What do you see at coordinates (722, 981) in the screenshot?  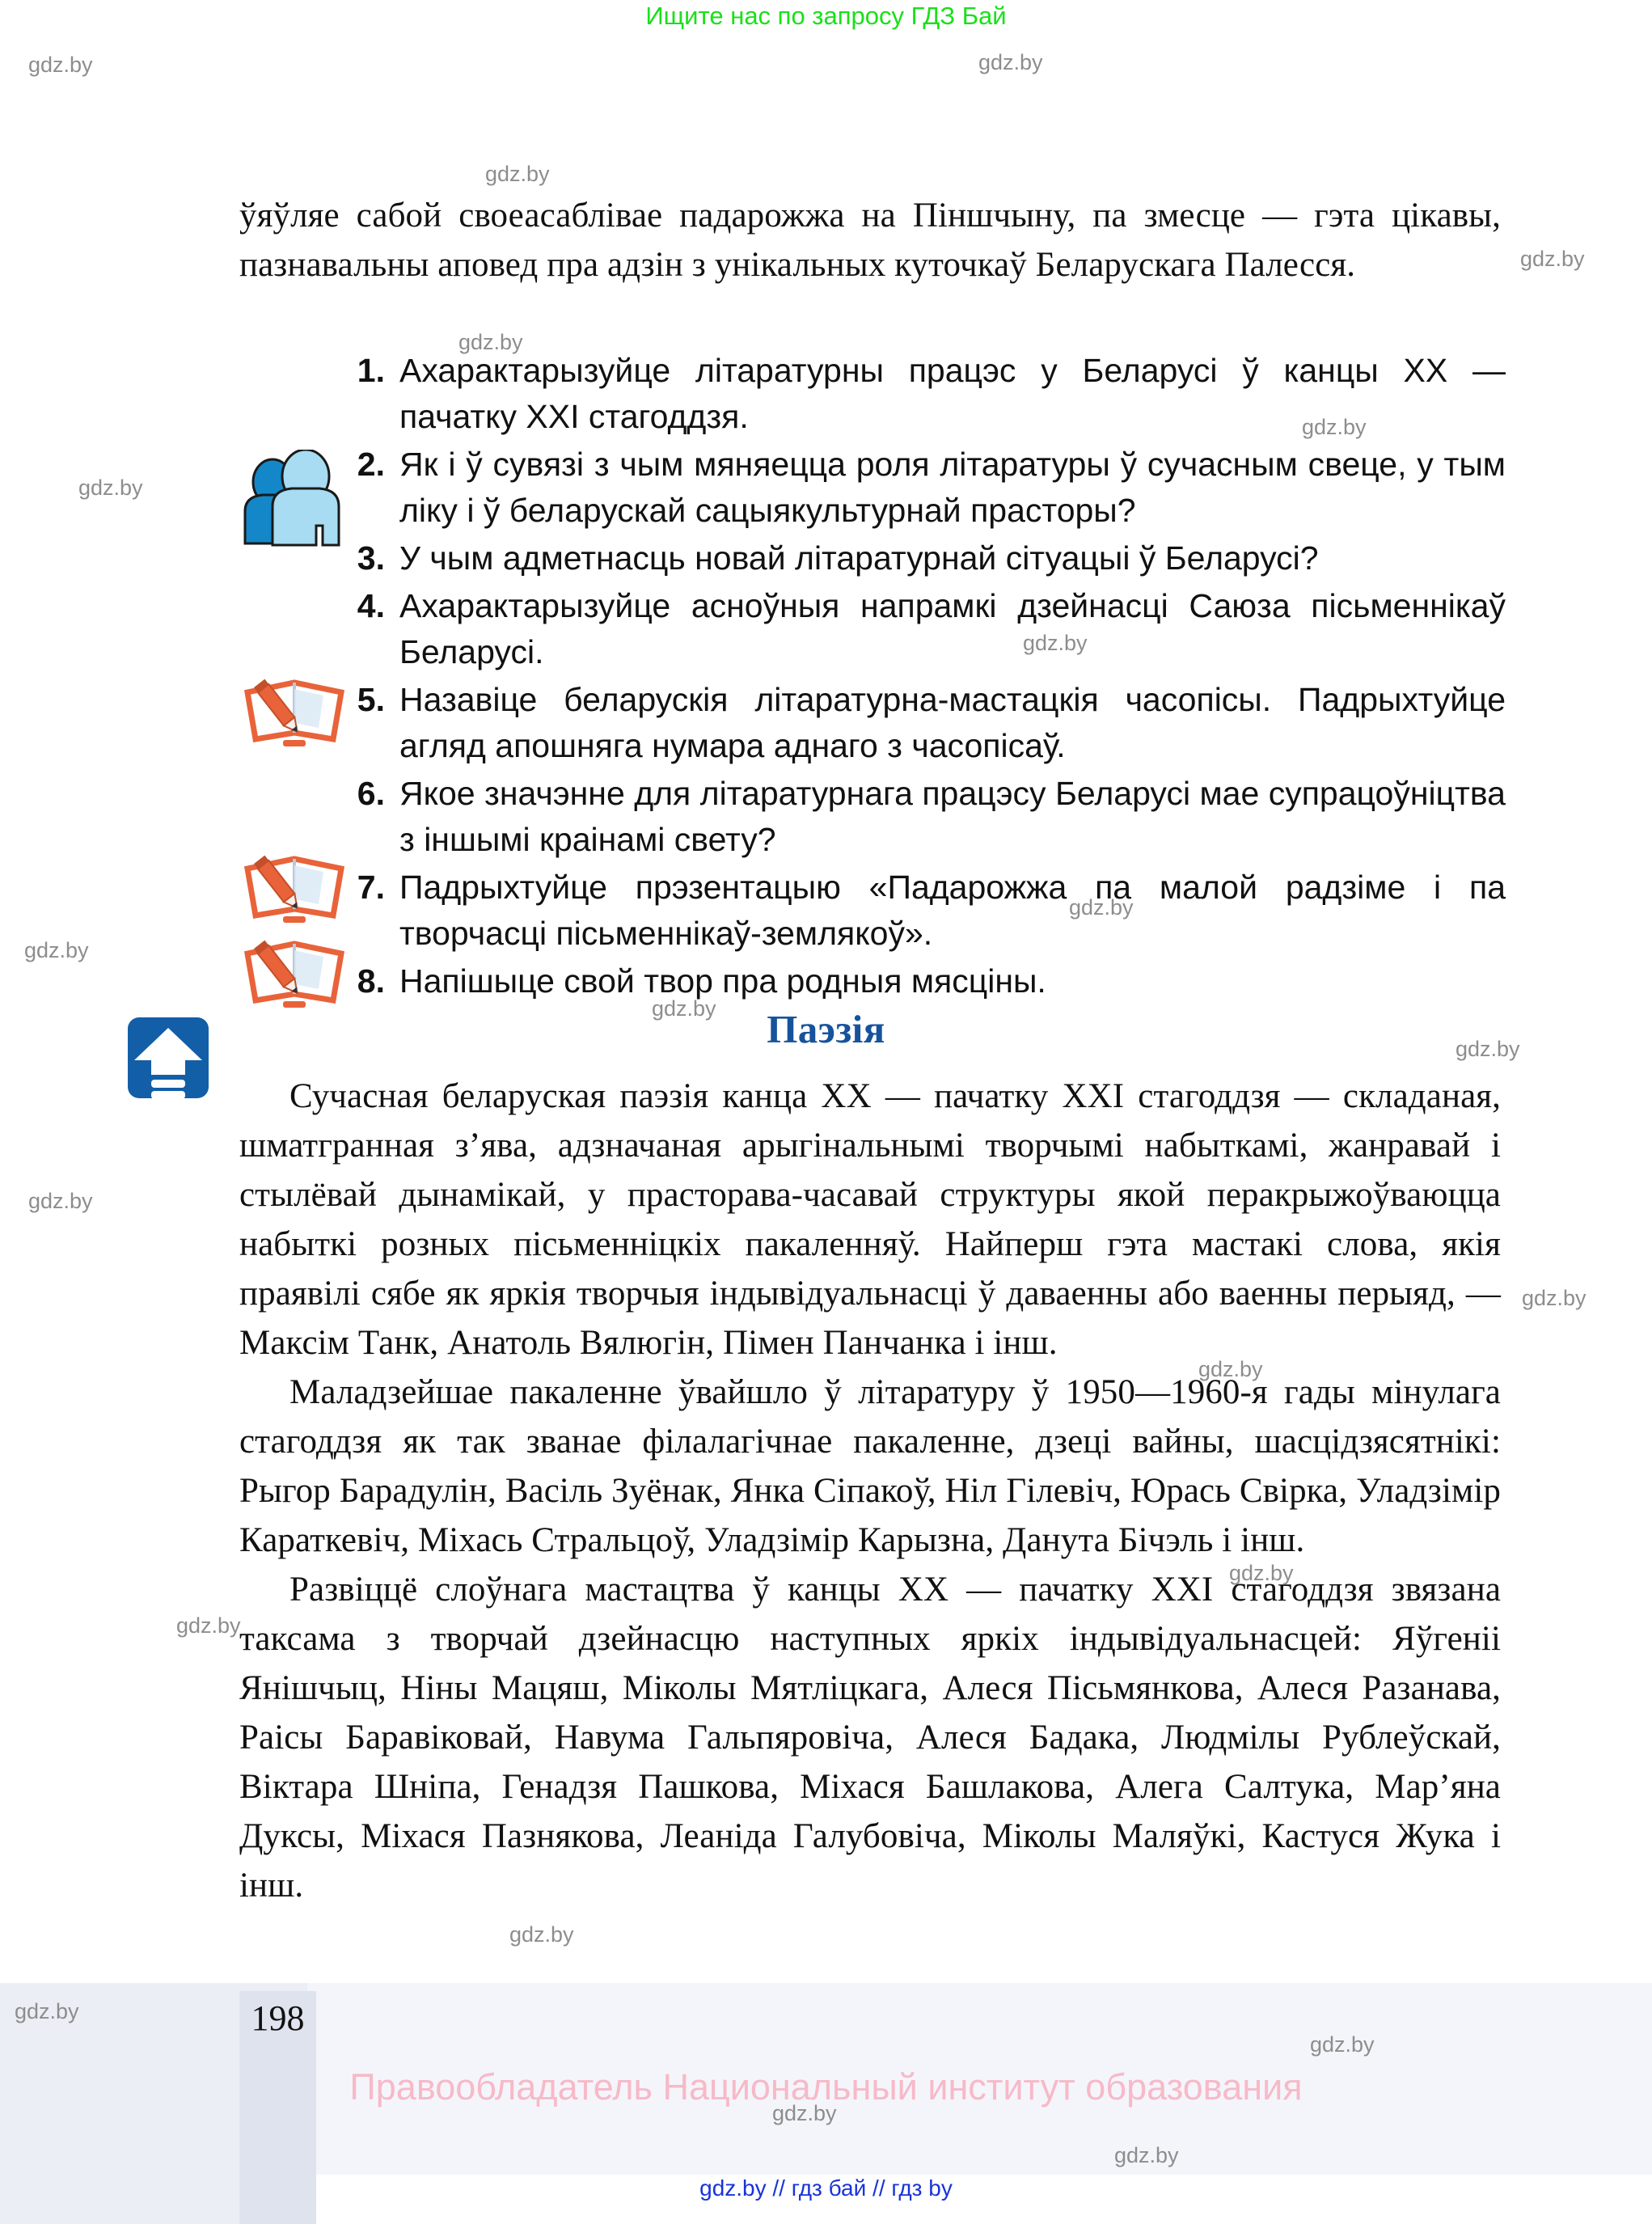 I see `item-text: Напішыце свой твор пра родныя мясціны.` at bounding box center [722, 981].